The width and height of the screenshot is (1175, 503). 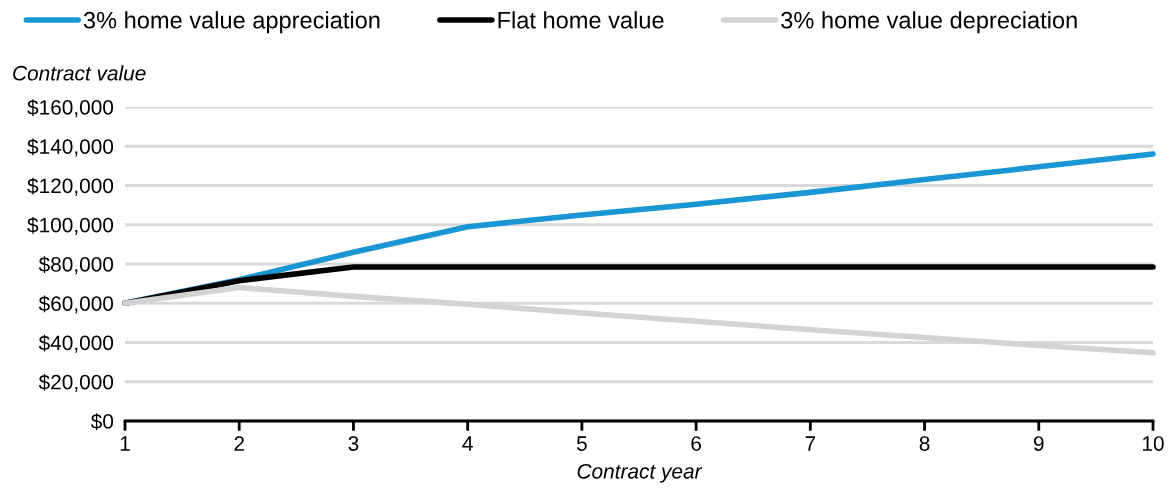 What do you see at coordinates (239, 443) in the screenshot?
I see `x-tick-label: 2` at bounding box center [239, 443].